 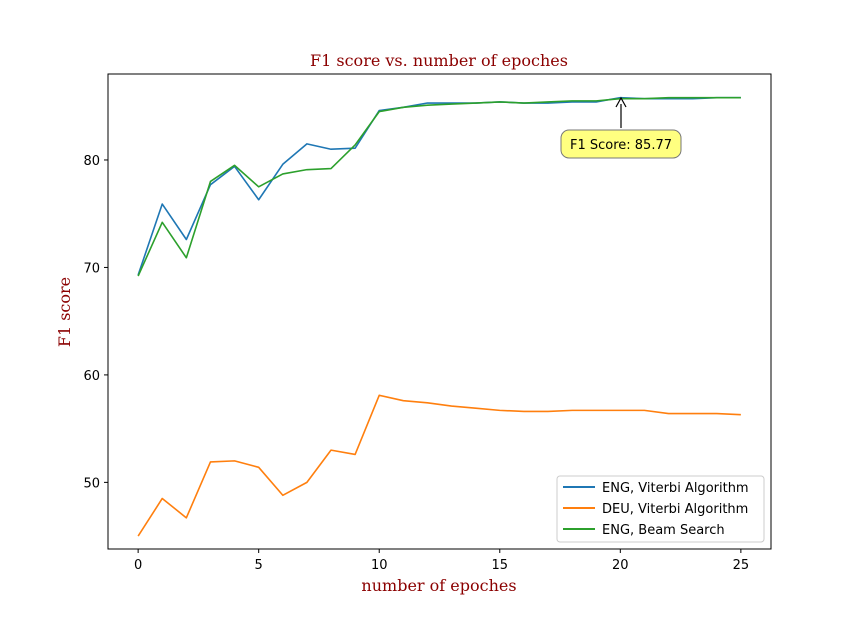 What do you see at coordinates (64, 312) in the screenshot?
I see `y-axis-label: F1 score` at bounding box center [64, 312].